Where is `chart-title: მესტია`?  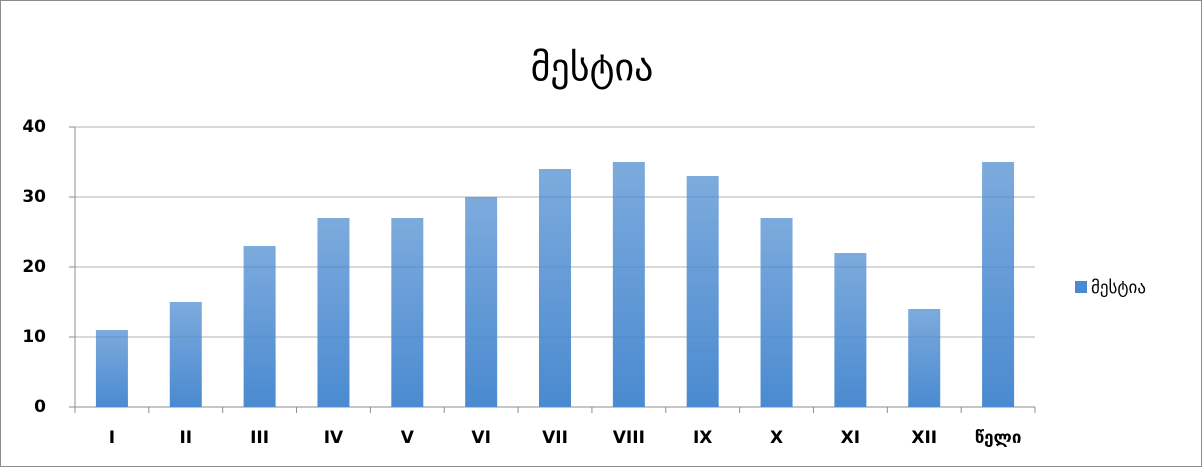
chart-title: მესტია is located at coordinates (592, 68).